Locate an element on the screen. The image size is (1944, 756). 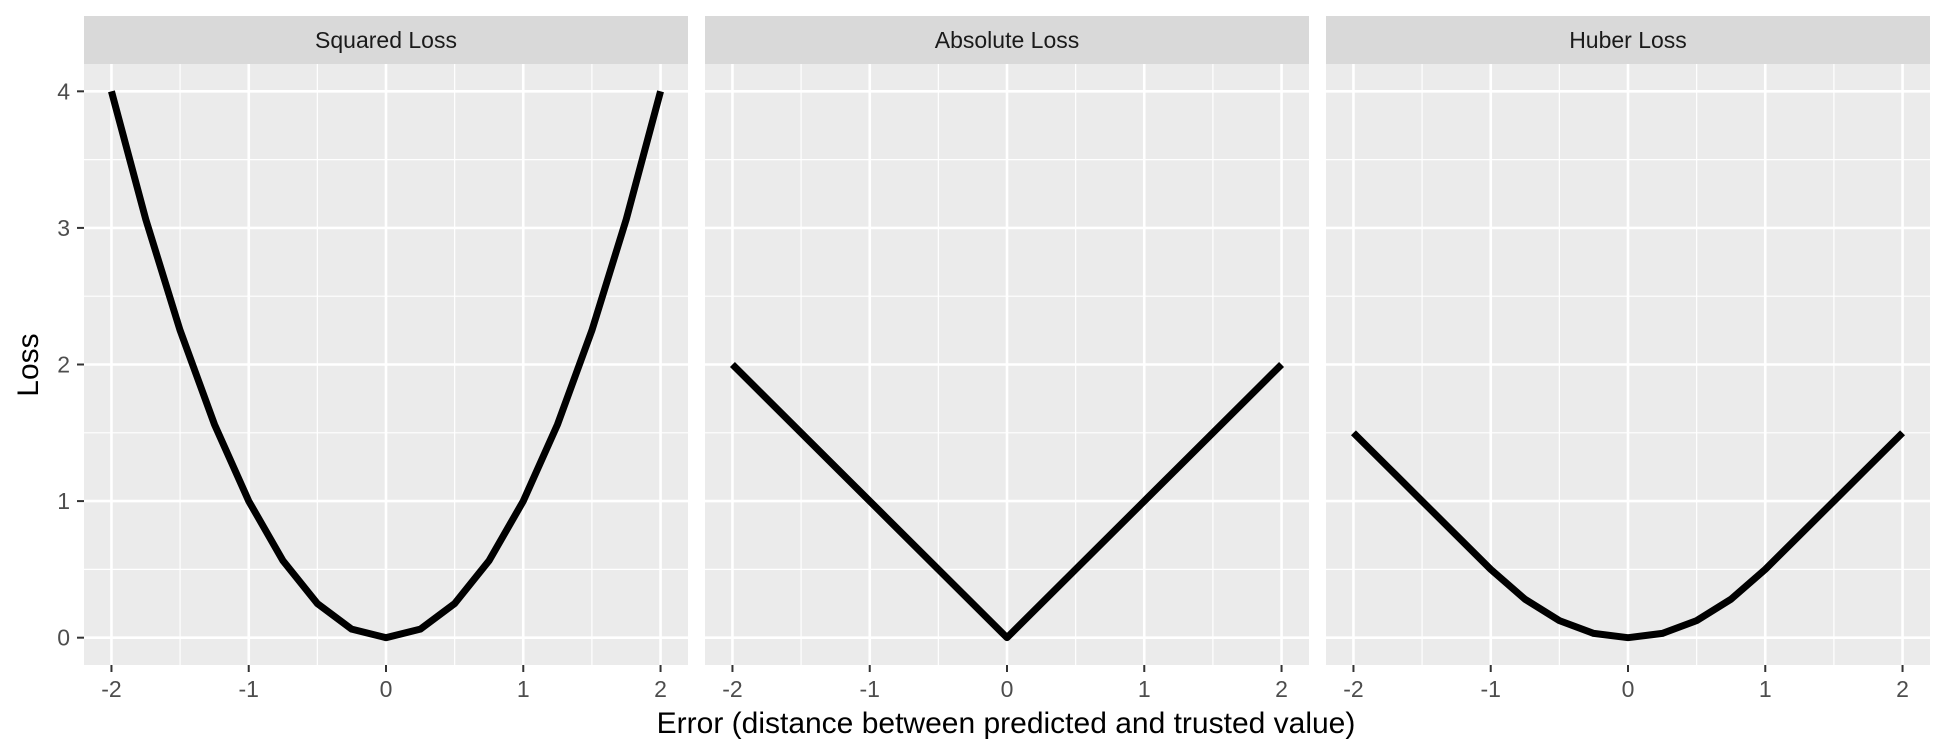
y-tick-label-1: 1 is located at coordinates (63, 501).